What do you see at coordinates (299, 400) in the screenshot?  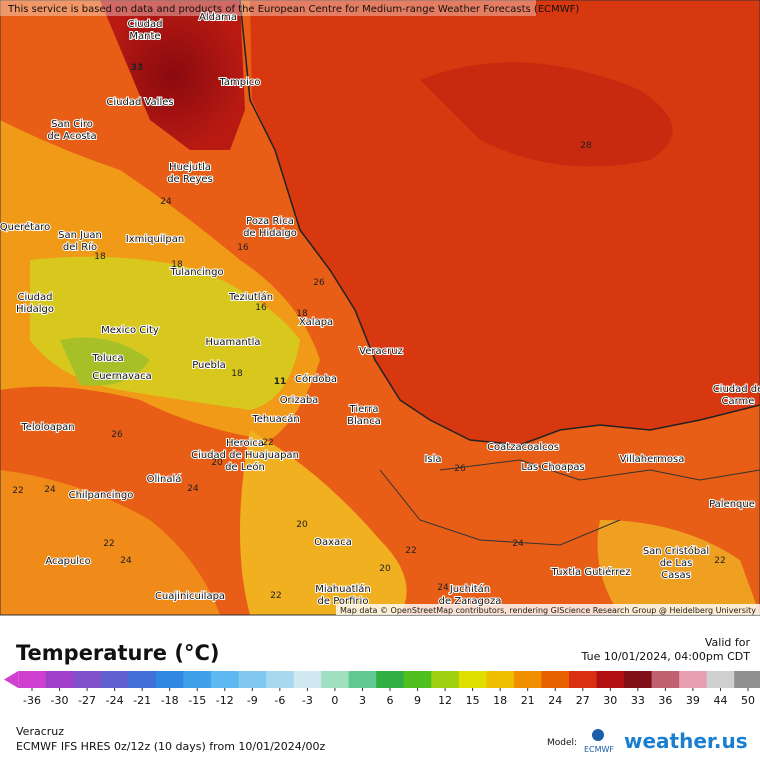 I see `city-label: Orizaba` at bounding box center [299, 400].